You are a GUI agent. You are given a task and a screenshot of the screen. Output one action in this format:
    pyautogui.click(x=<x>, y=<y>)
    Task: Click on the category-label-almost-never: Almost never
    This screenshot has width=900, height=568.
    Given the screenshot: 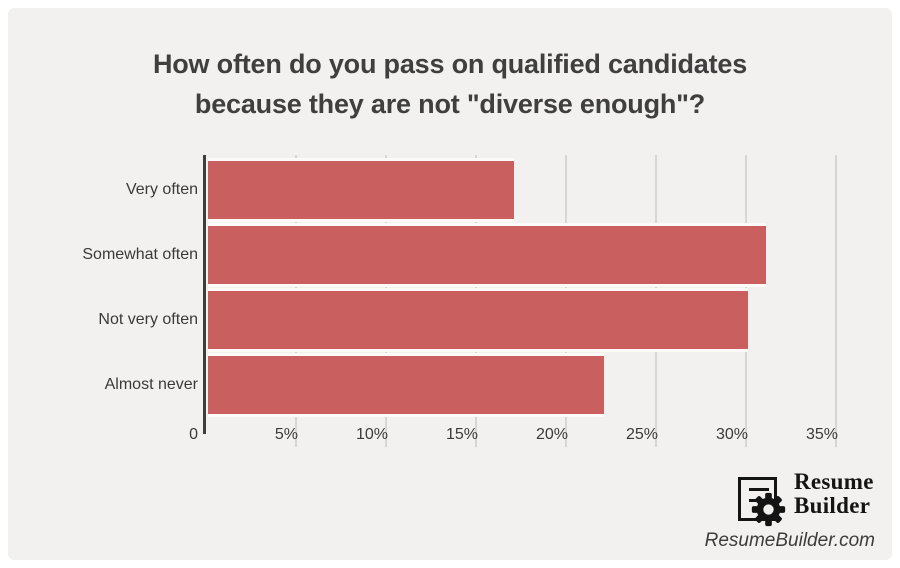 What is the action you would take?
    pyautogui.click(x=151, y=384)
    